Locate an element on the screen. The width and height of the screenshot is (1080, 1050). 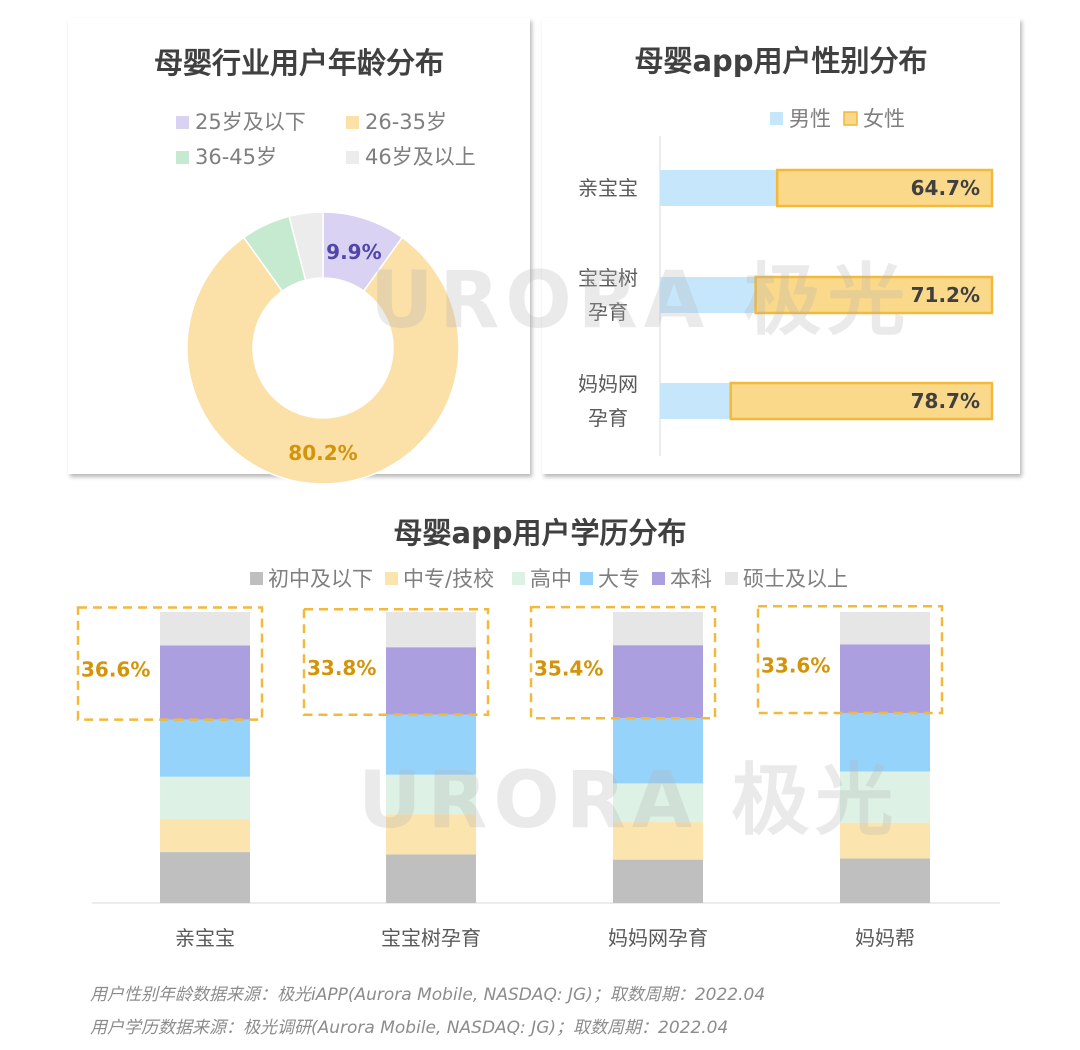
edu-highlight-value: 33.6% is located at coordinates (795, 666).